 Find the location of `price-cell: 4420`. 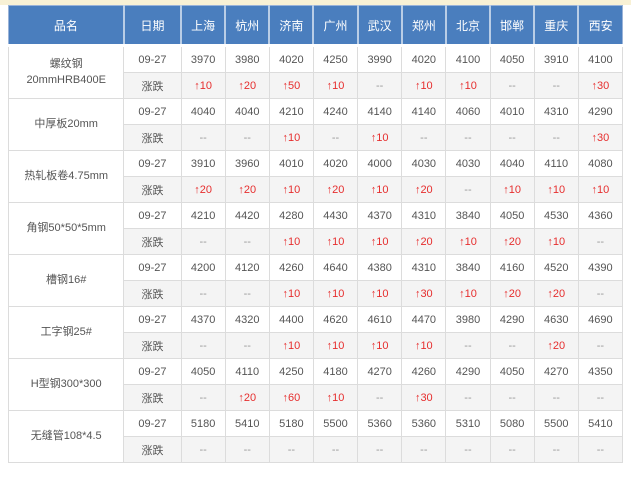

price-cell: 4420 is located at coordinates (247, 215).